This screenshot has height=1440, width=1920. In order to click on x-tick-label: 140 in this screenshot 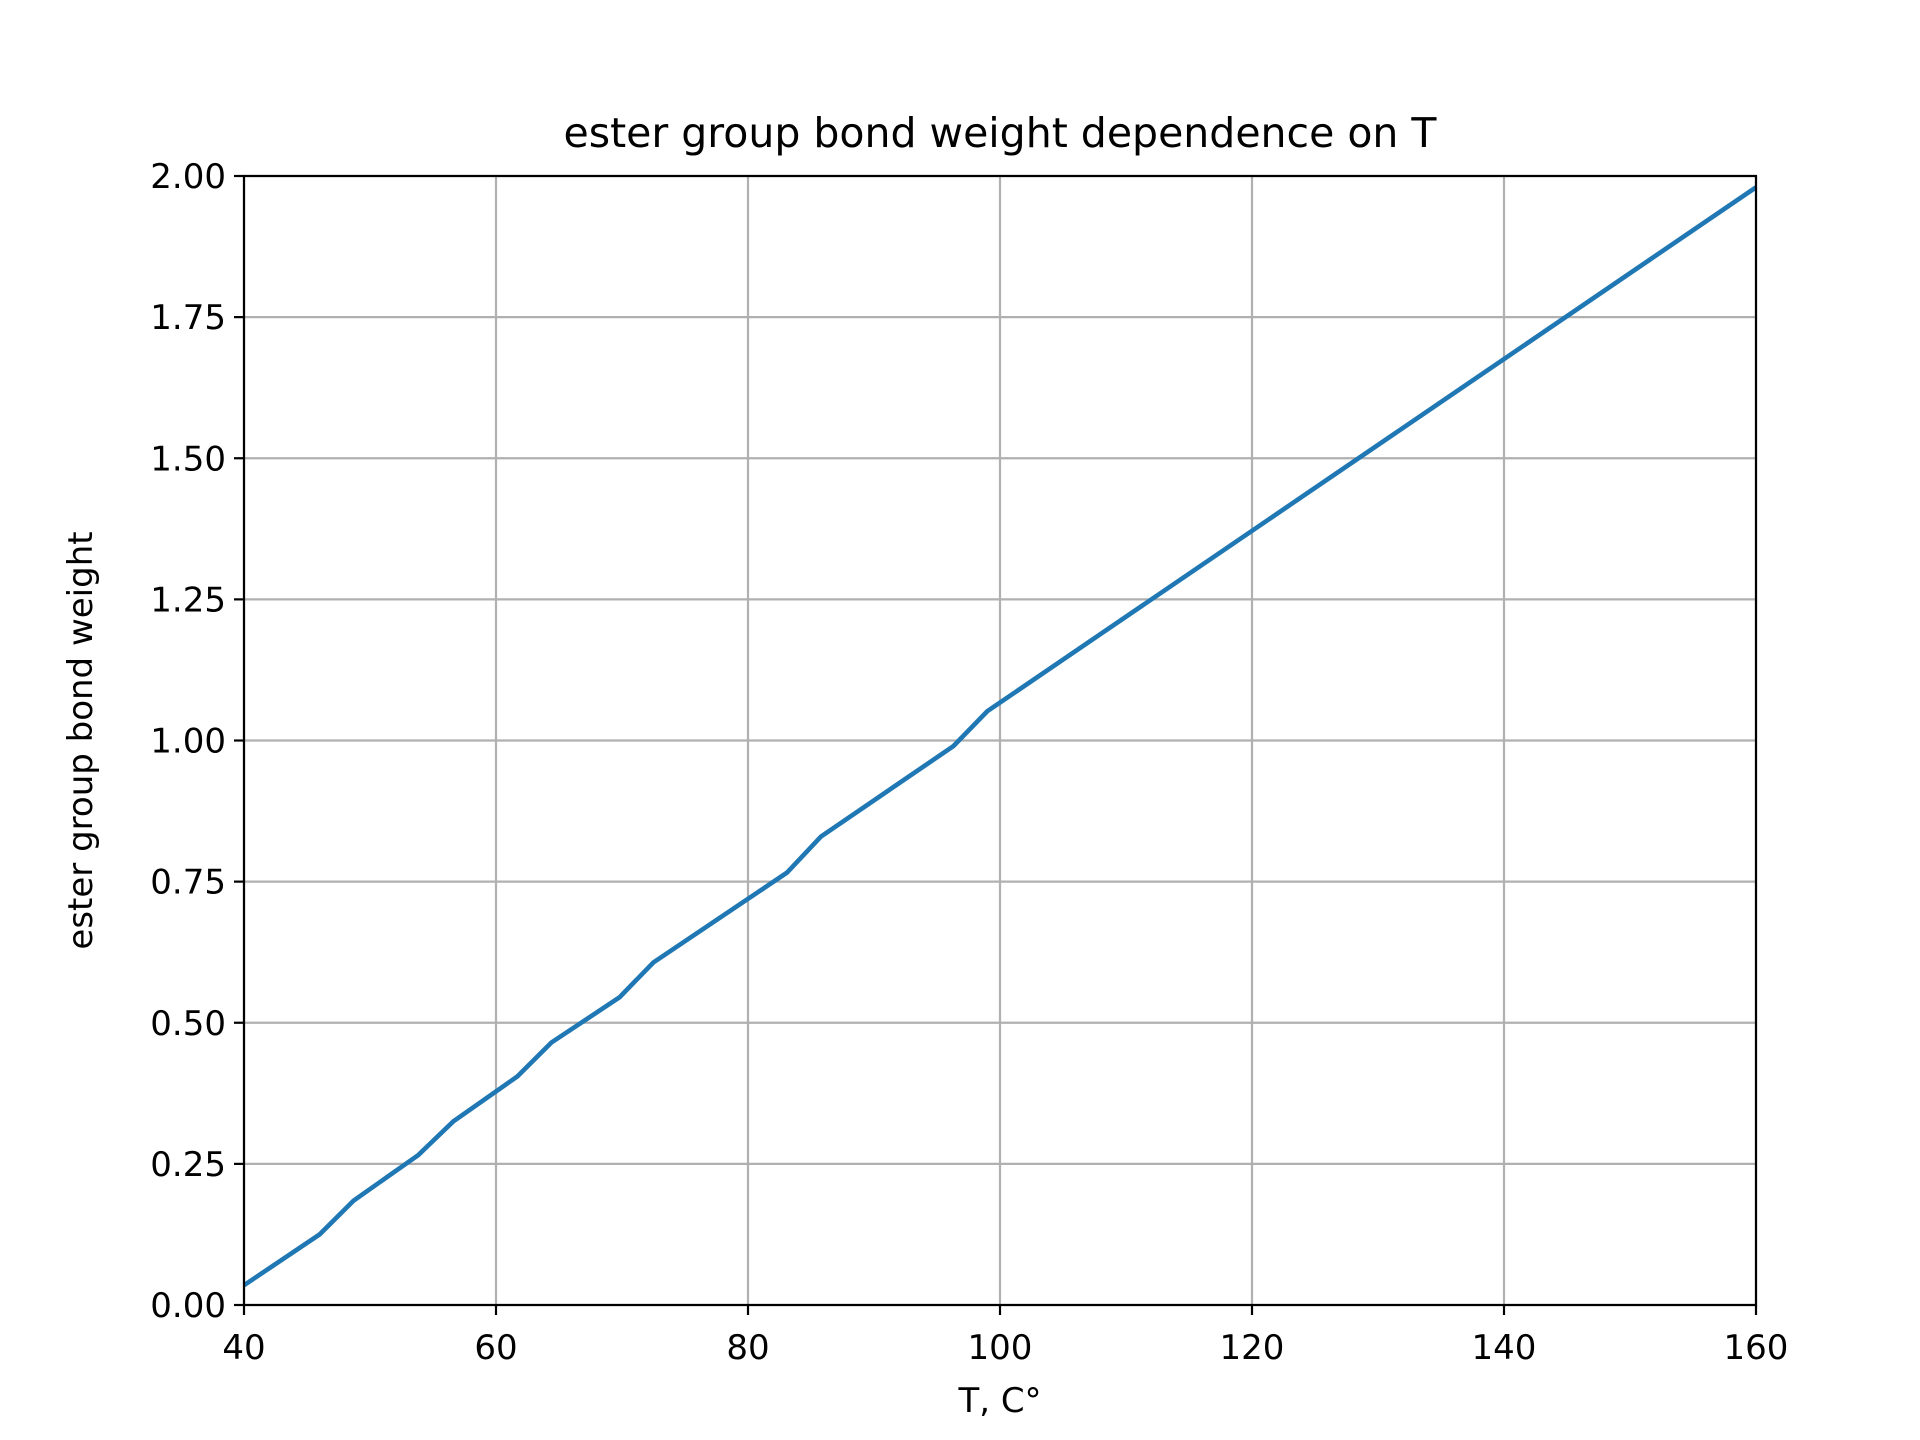, I will do `click(1504, 1348)`.